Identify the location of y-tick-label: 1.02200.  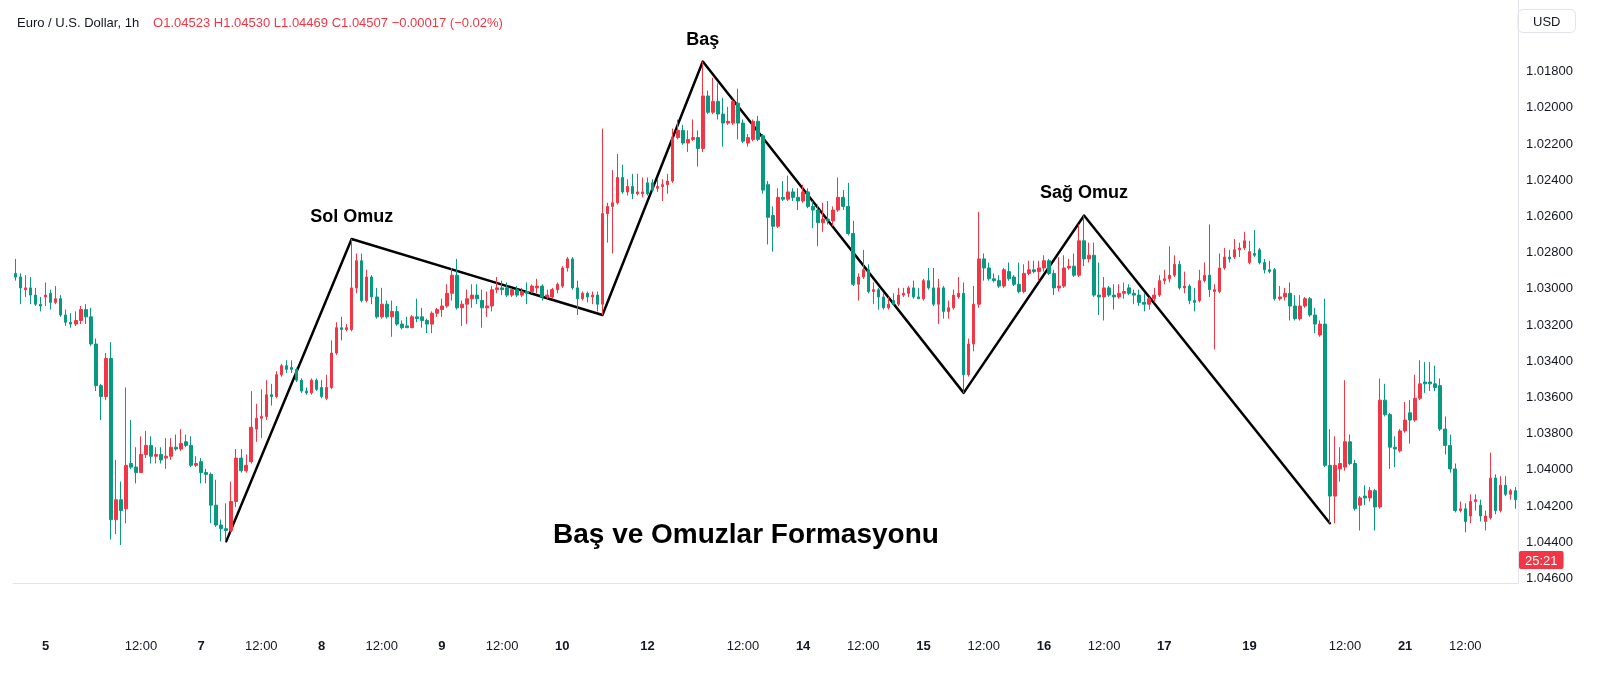
(1549, 143).